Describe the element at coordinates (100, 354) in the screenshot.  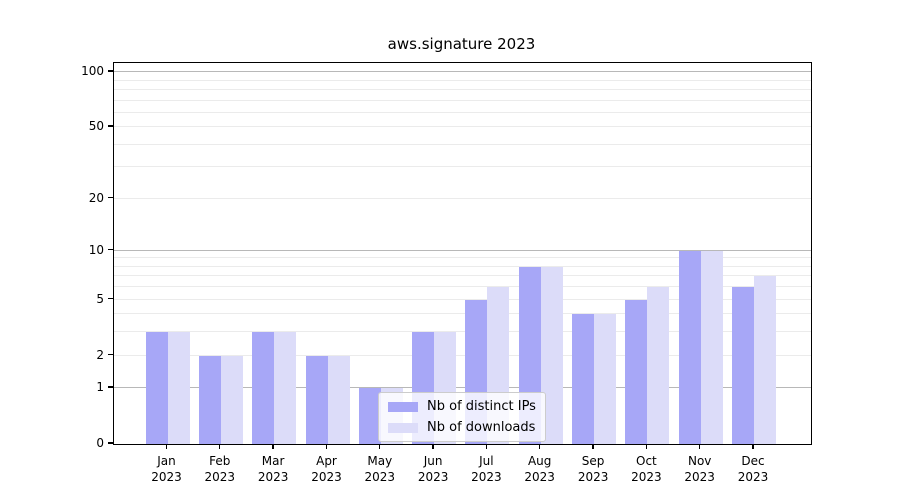
I see `y-tick-label-2: 2` at that location.